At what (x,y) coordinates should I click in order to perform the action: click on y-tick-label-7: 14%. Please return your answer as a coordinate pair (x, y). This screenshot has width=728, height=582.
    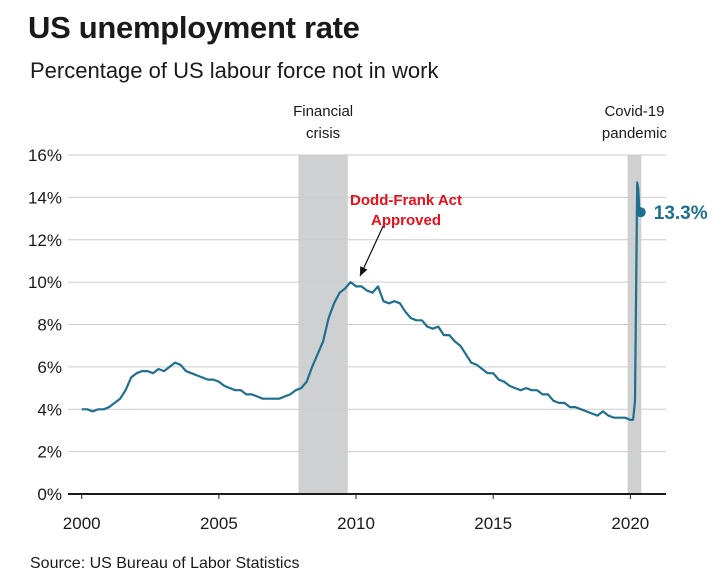
    Looking at the image, I should click on (45, 197).